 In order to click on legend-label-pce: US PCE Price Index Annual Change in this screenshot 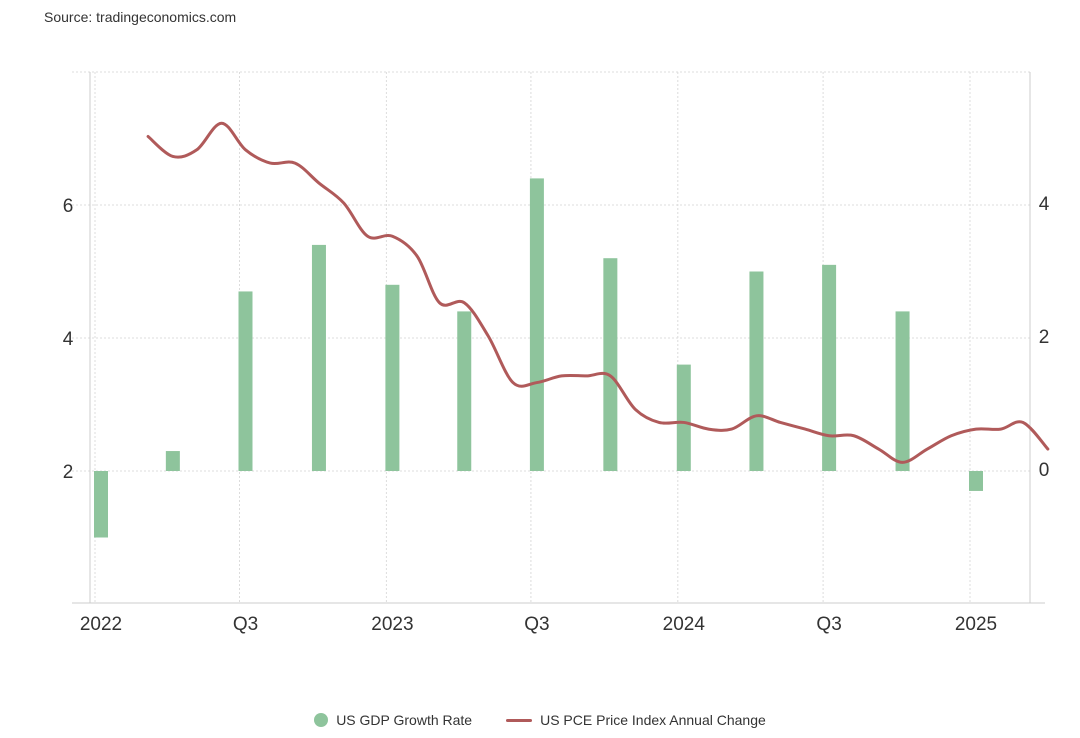, I will do `click(653, 720)`.